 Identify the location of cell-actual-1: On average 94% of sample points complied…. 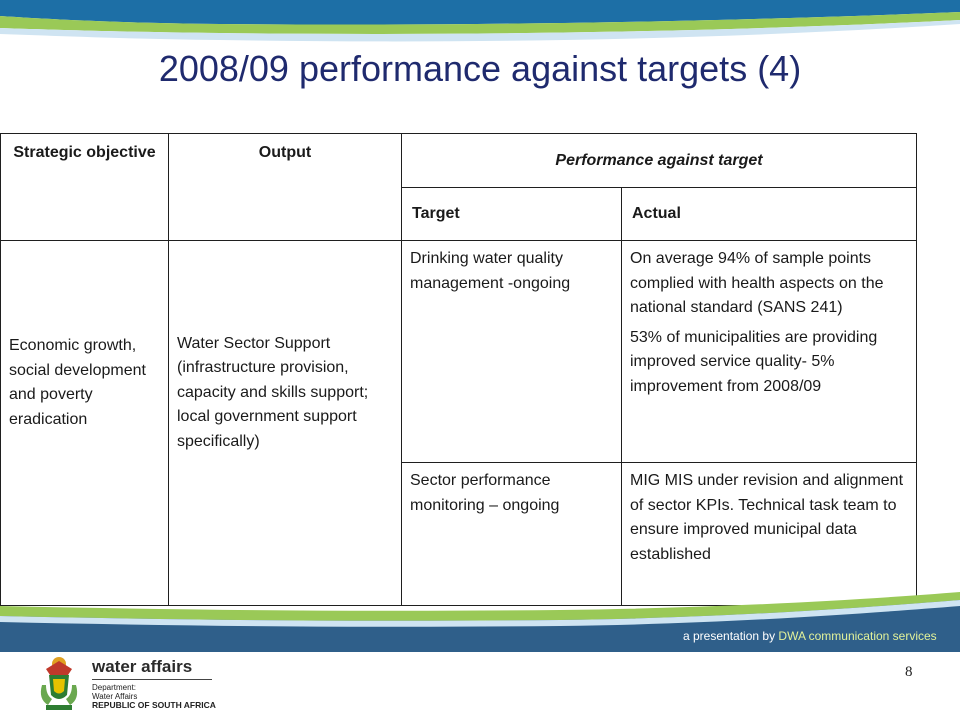
(769, 351).